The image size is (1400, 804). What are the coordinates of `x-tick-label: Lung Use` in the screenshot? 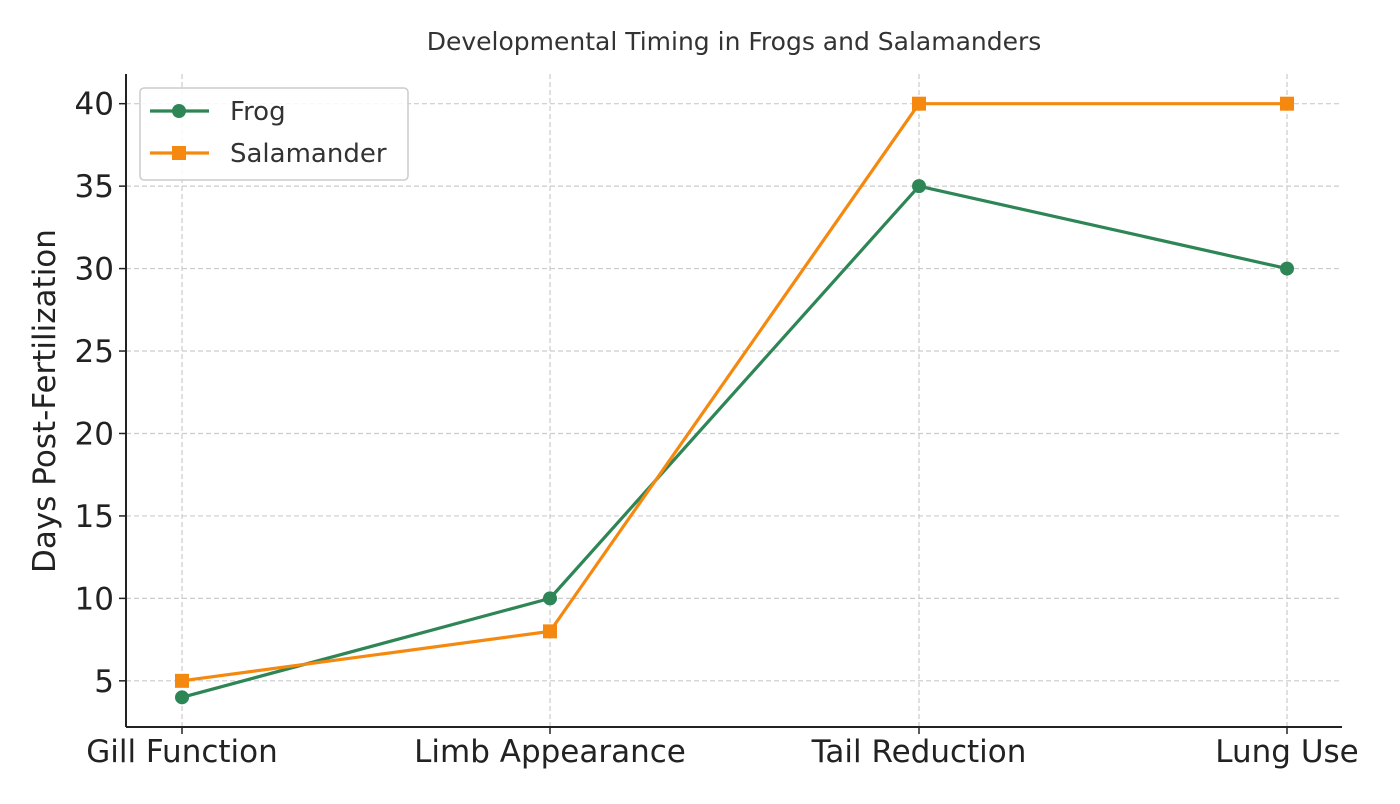 It's located at (1286, 752).